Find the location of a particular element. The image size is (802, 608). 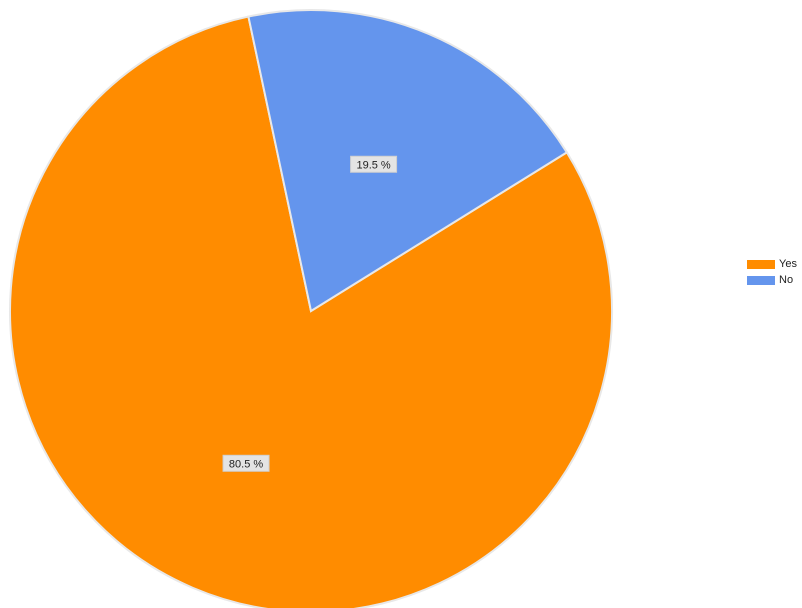

legend-label-no: No is located at coordinates (786, 280).